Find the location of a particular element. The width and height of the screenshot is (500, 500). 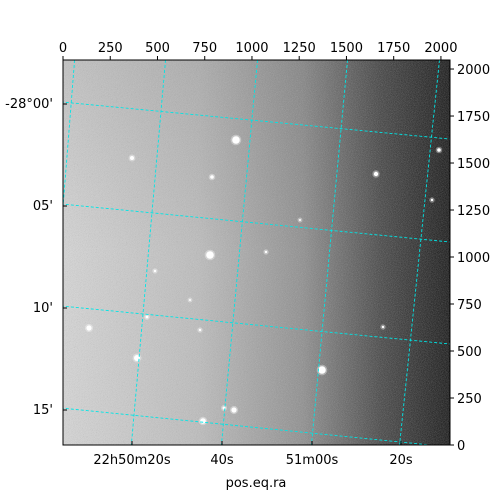

right-tick-label: 750 is located at coordinates (469, 305).